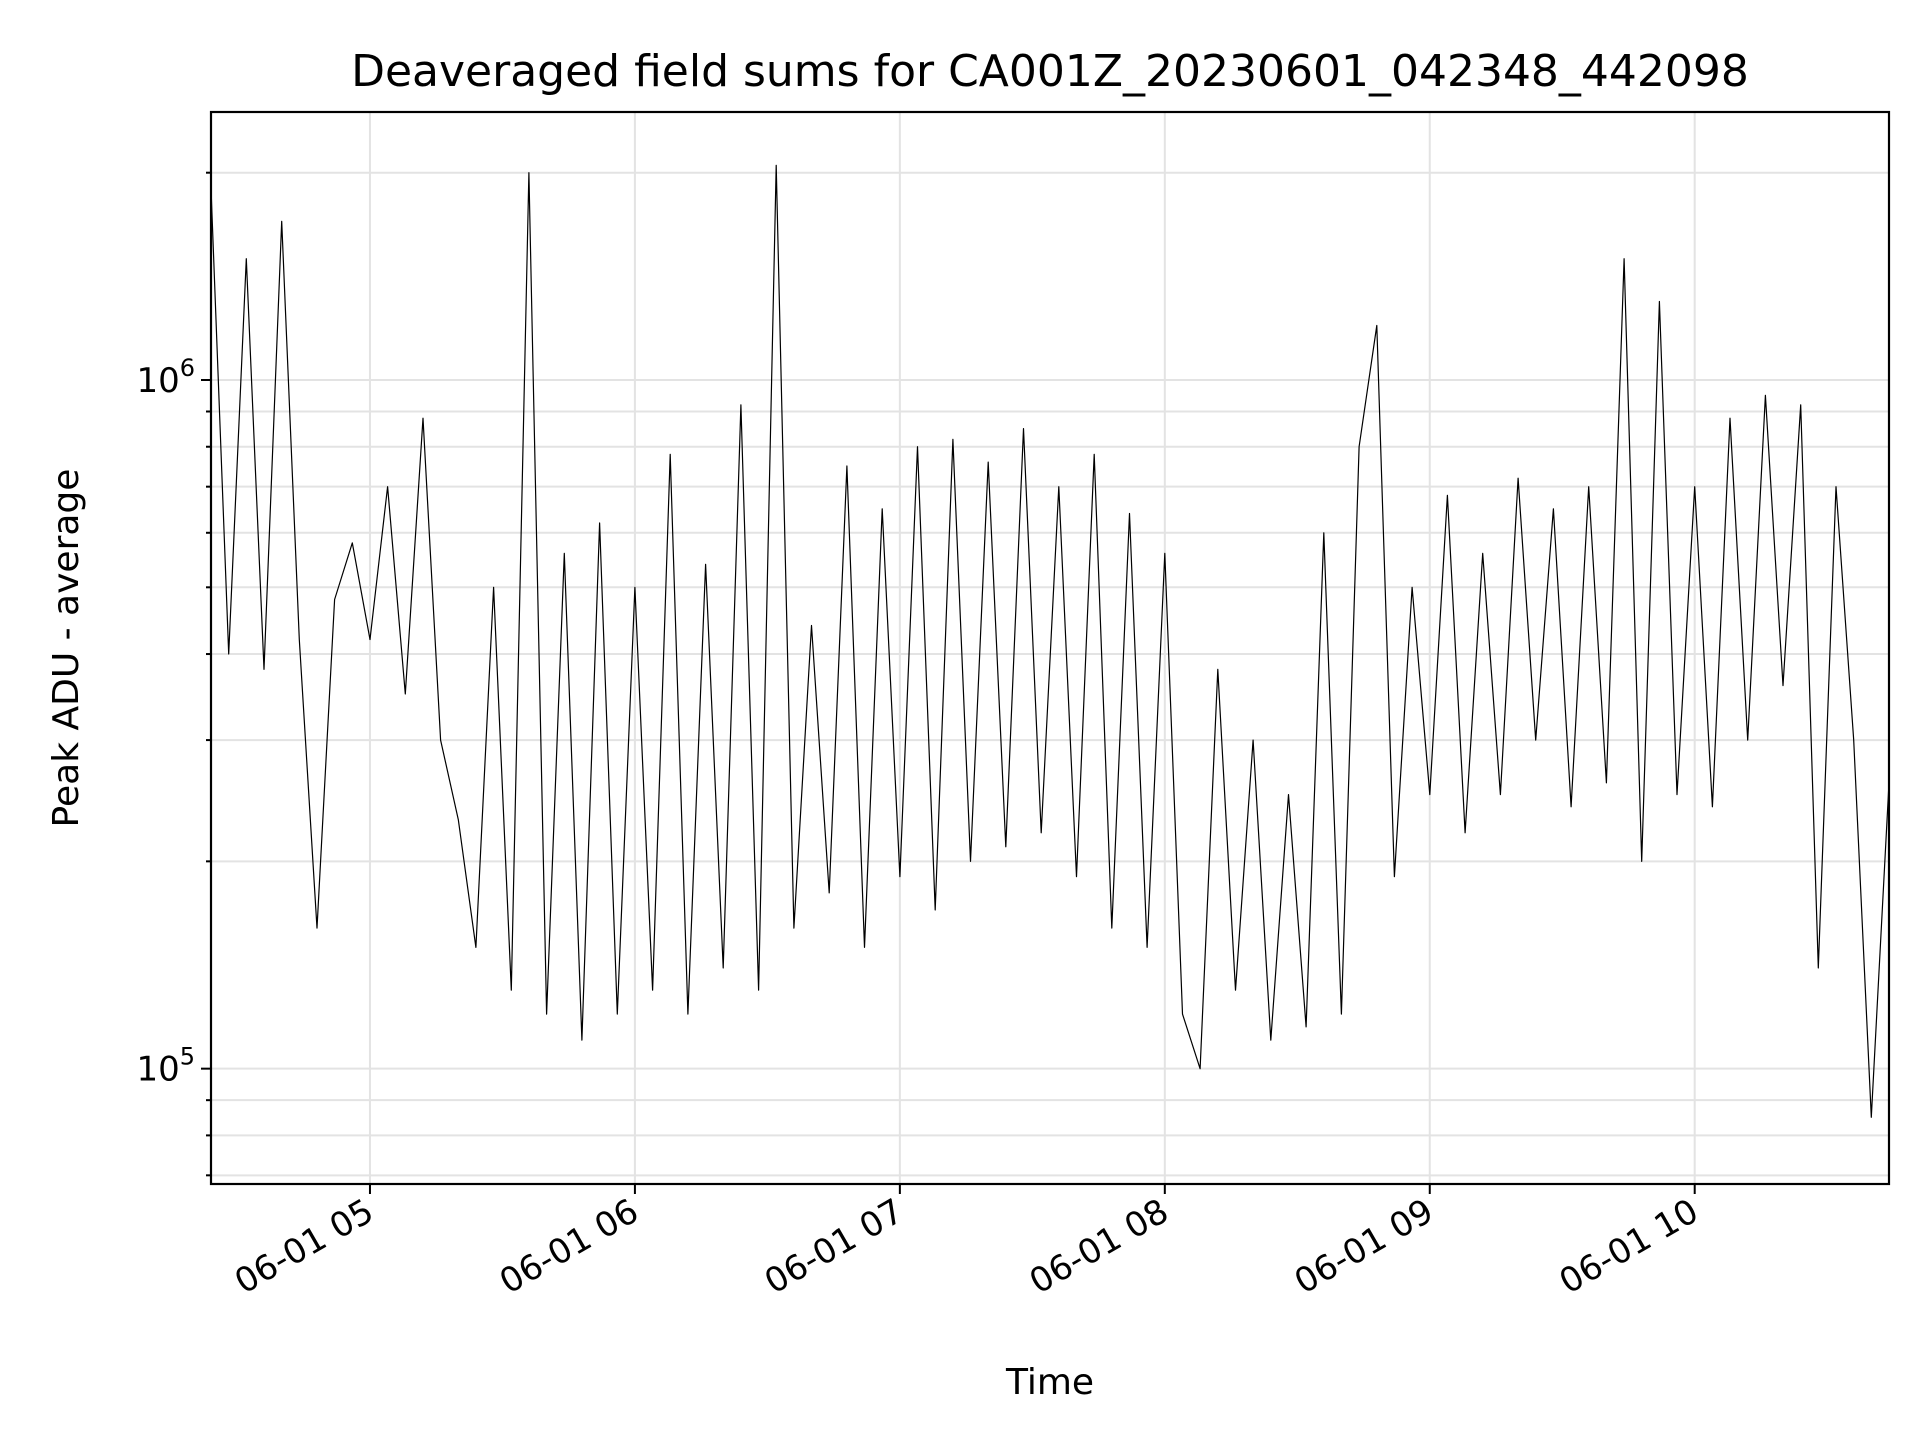 The width and height of the screenshot is (1920, 1440). I want to click on y-axis-label: Peak ADU - average, so click(66, 648).